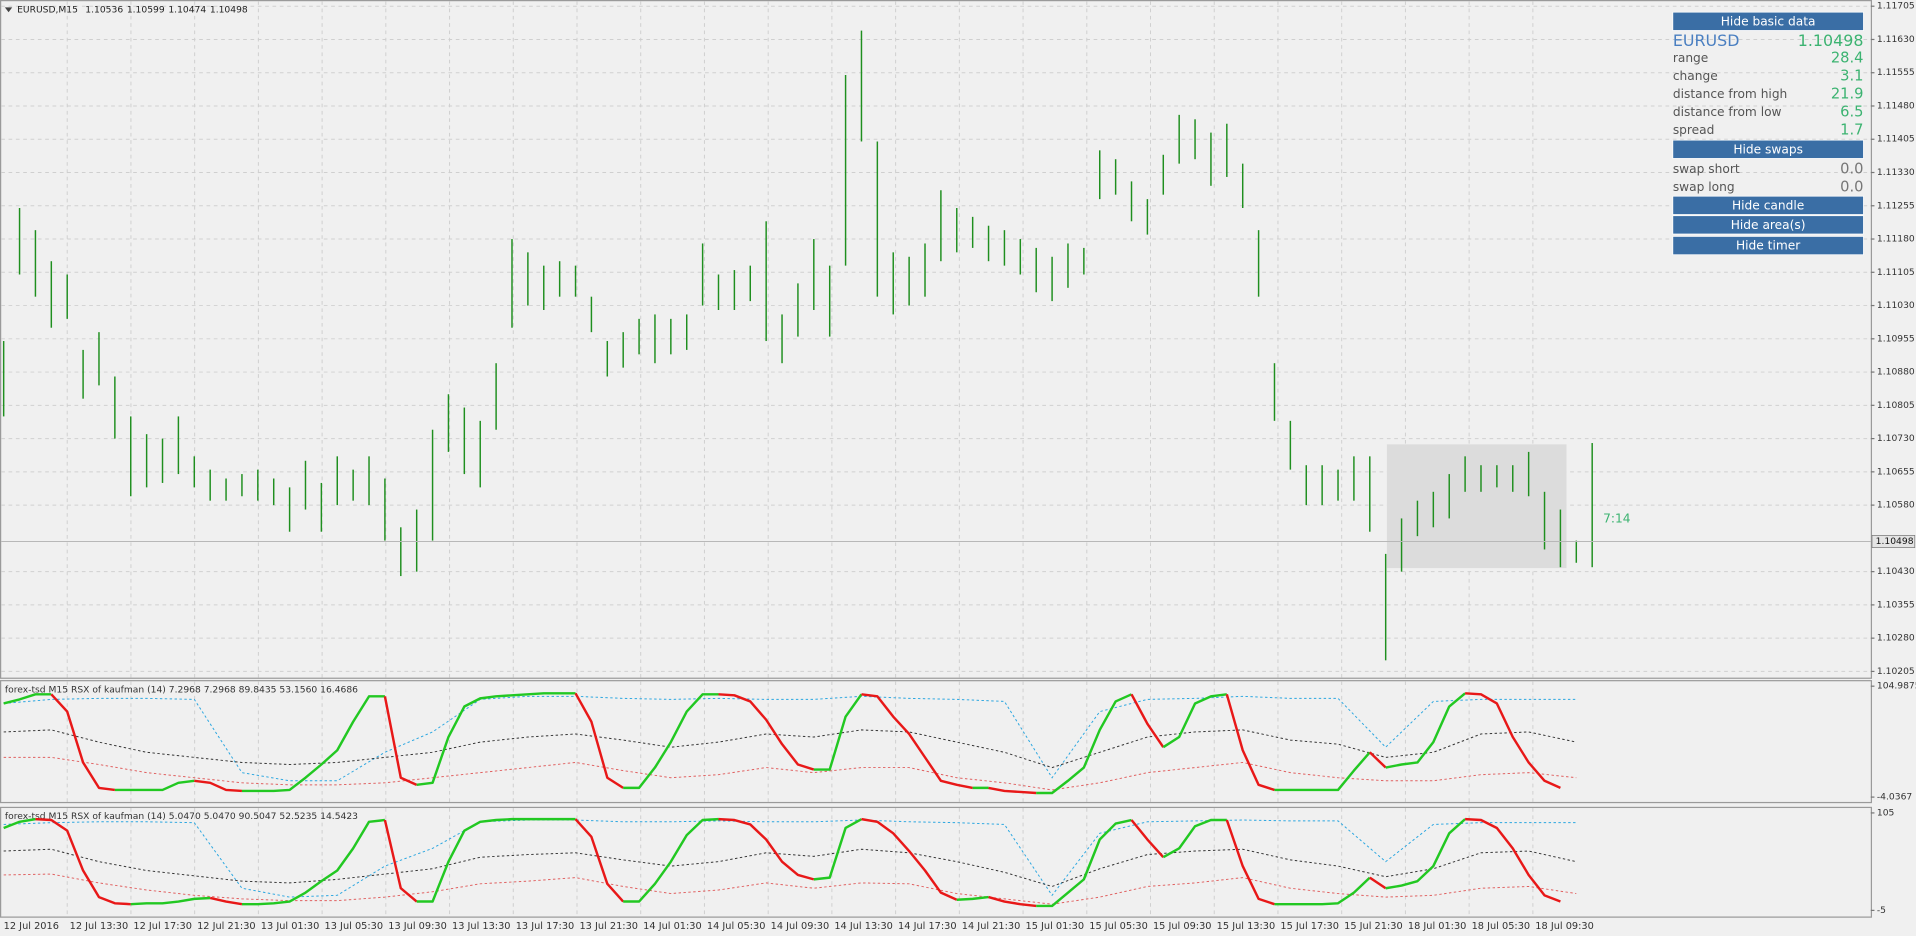 The width and height of the screenshot is (1916, 936). What do you see at coordinates (31, 926) in the screenshot?
I see `time-label: 12 Jul 2016` at bounding box center [31, 926].